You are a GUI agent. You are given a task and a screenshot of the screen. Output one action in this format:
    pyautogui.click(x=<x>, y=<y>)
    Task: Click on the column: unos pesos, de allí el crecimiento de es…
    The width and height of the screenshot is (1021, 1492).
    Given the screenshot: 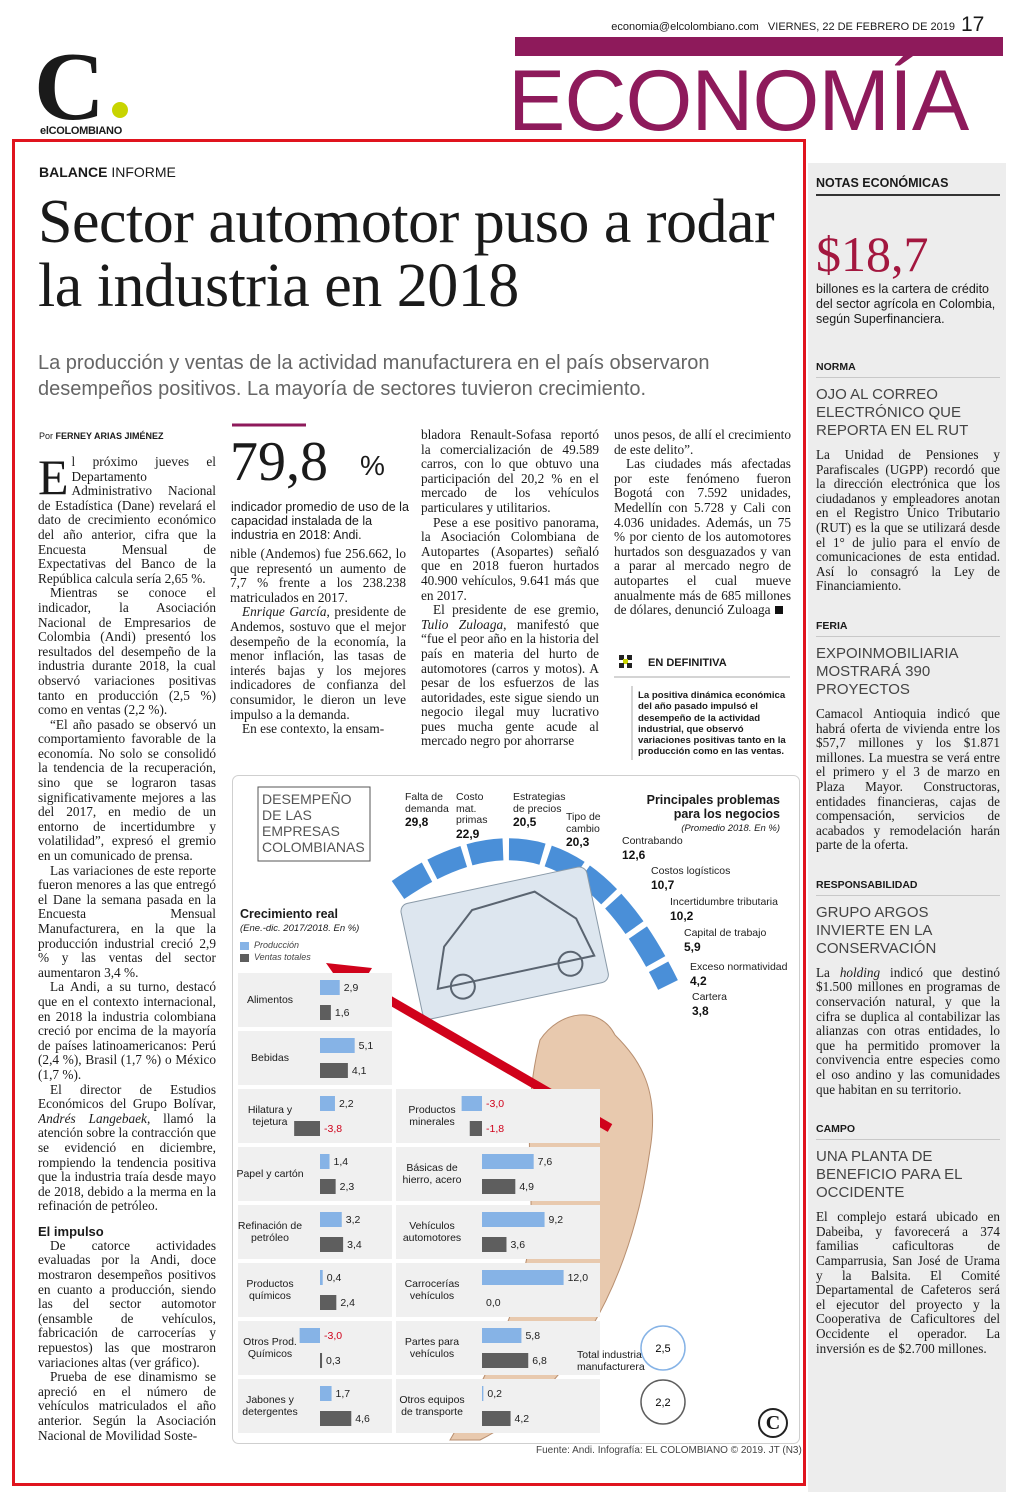 What is the action you would take?
    pyautogui.click(x=702, y=531)
    